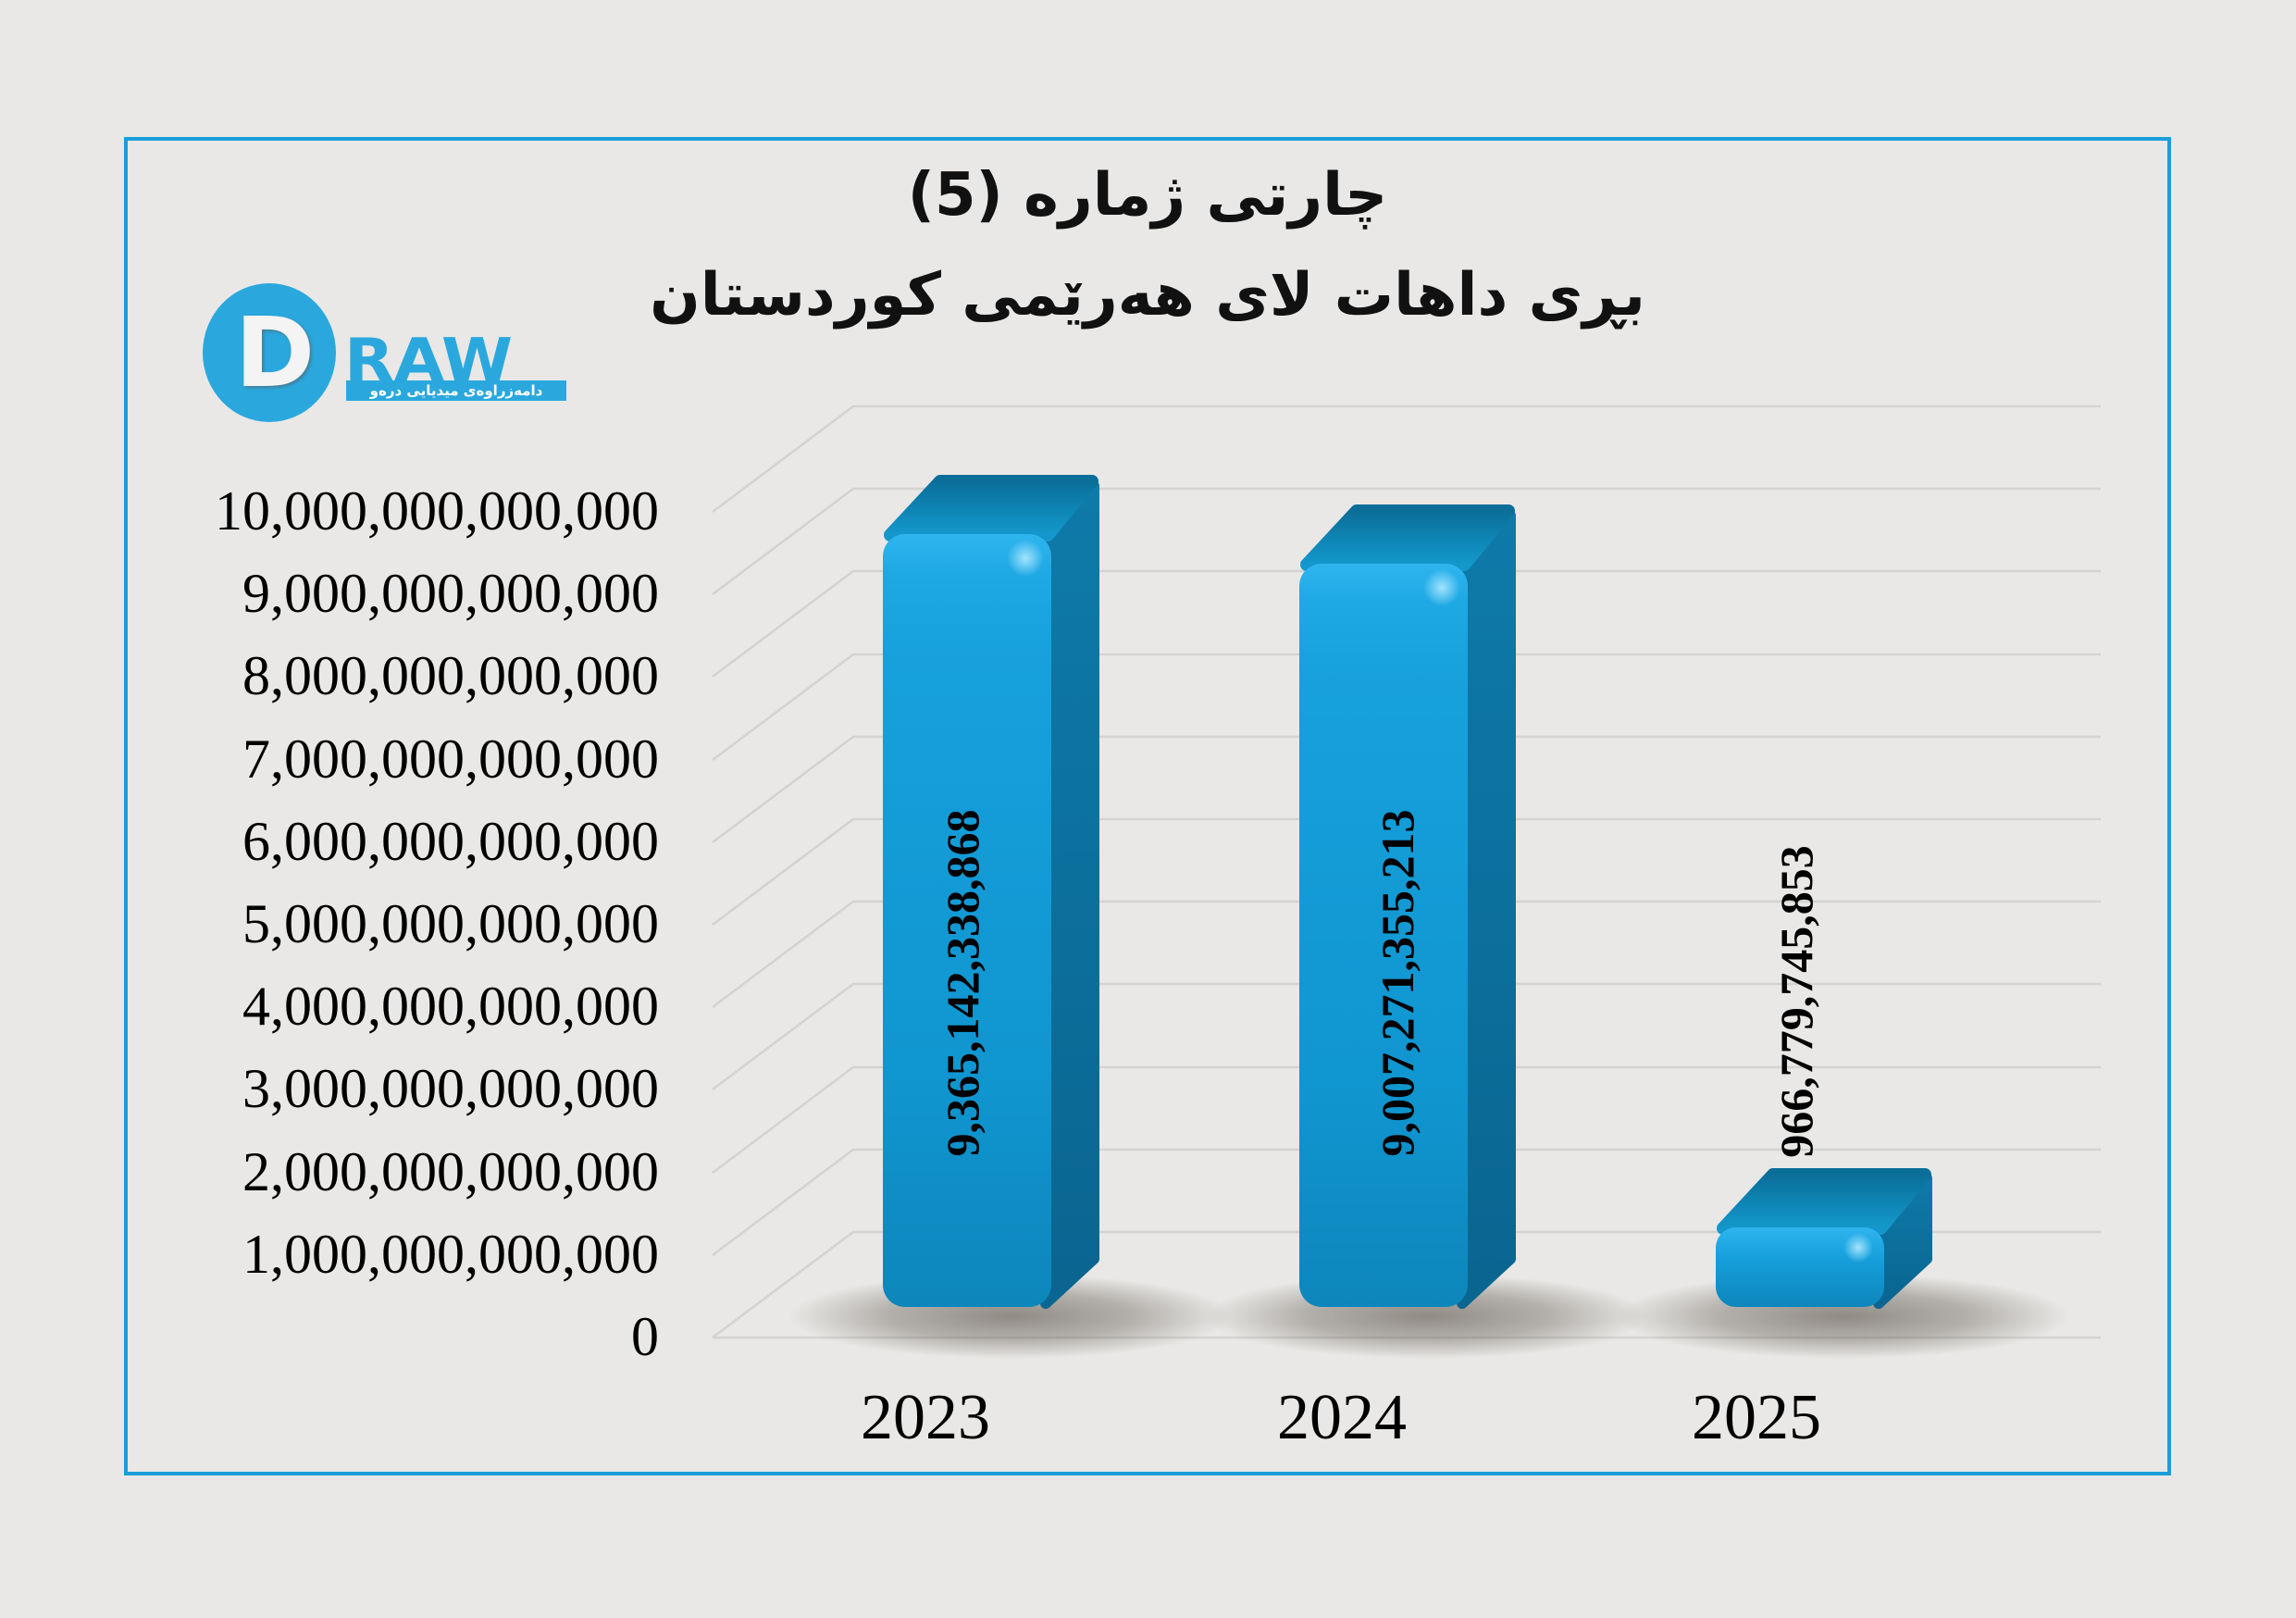 This screenshot has width=2296, height=1618. Describe the element at coordinates (1148, 195) in the screenshot. I see `chart-title-line1: چارتی ژماره (5)` at that location.